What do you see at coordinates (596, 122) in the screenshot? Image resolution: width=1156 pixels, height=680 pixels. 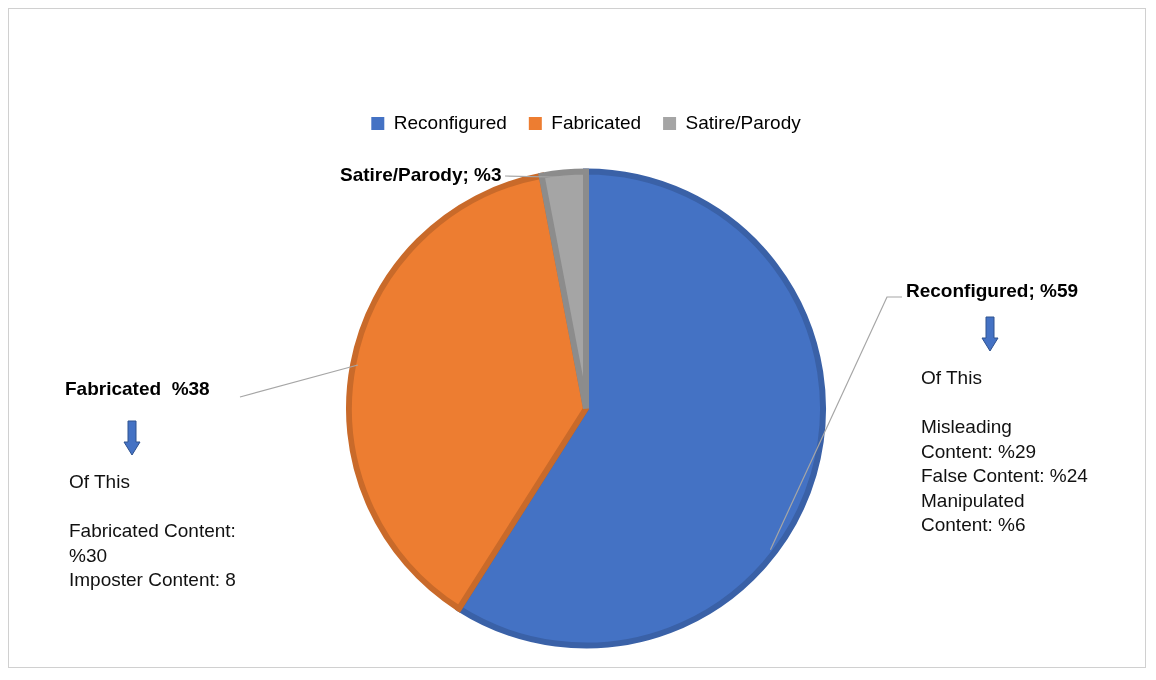 I see `legend-label: Fabricated` at bounding box center [596, 122].